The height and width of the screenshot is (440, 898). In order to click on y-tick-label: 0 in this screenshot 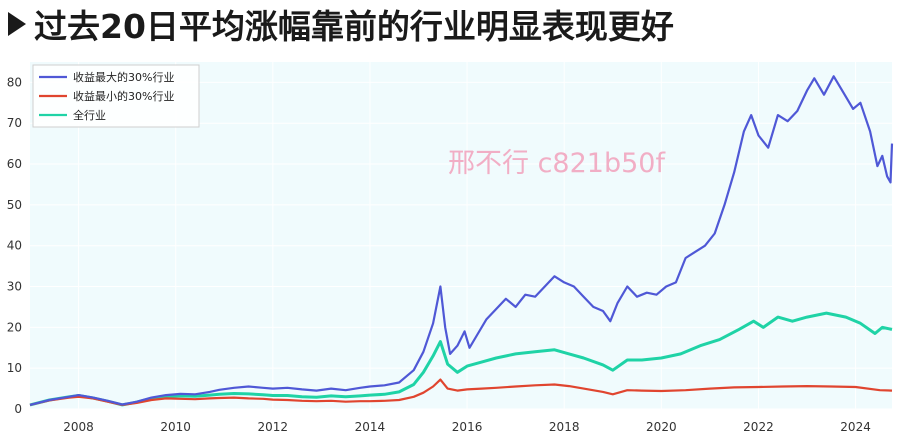, I will do `click(18, 409)`.